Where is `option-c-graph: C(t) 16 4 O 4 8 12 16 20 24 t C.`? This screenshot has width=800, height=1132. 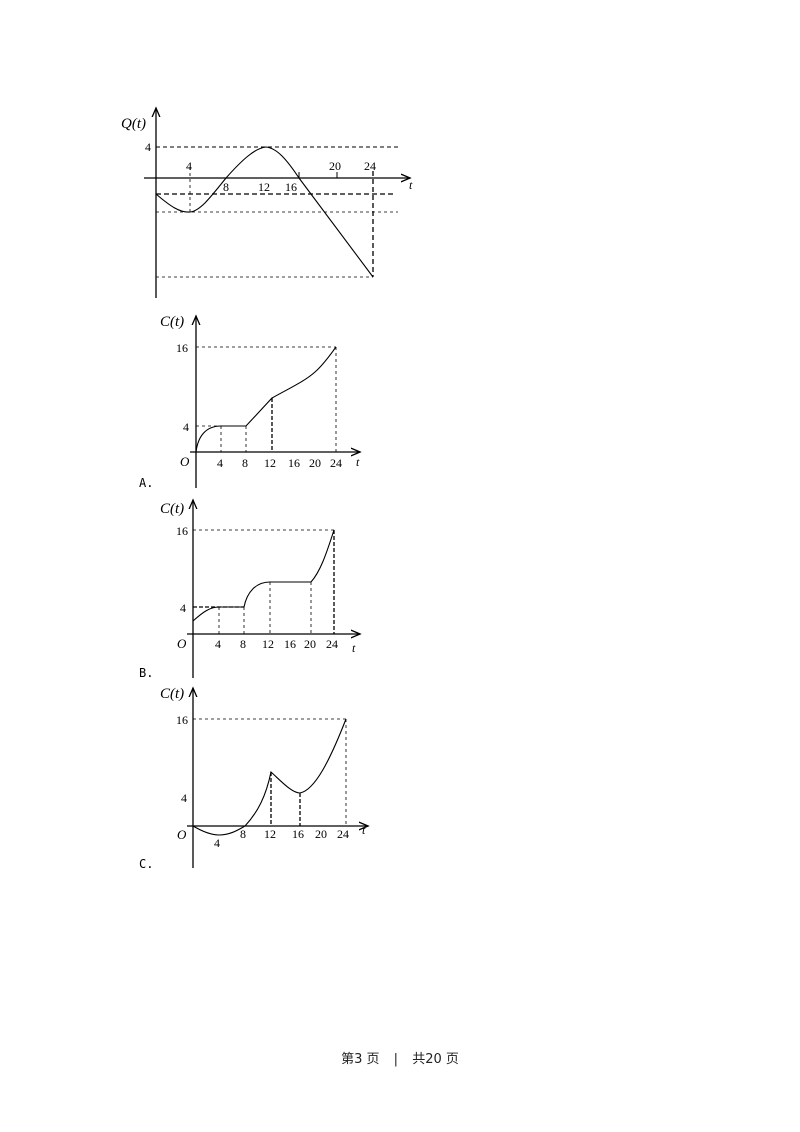 option-c-graph: C(t) 16 4 O 4 8 12 16 20 24 t C. is located at coordinates (253, 778).